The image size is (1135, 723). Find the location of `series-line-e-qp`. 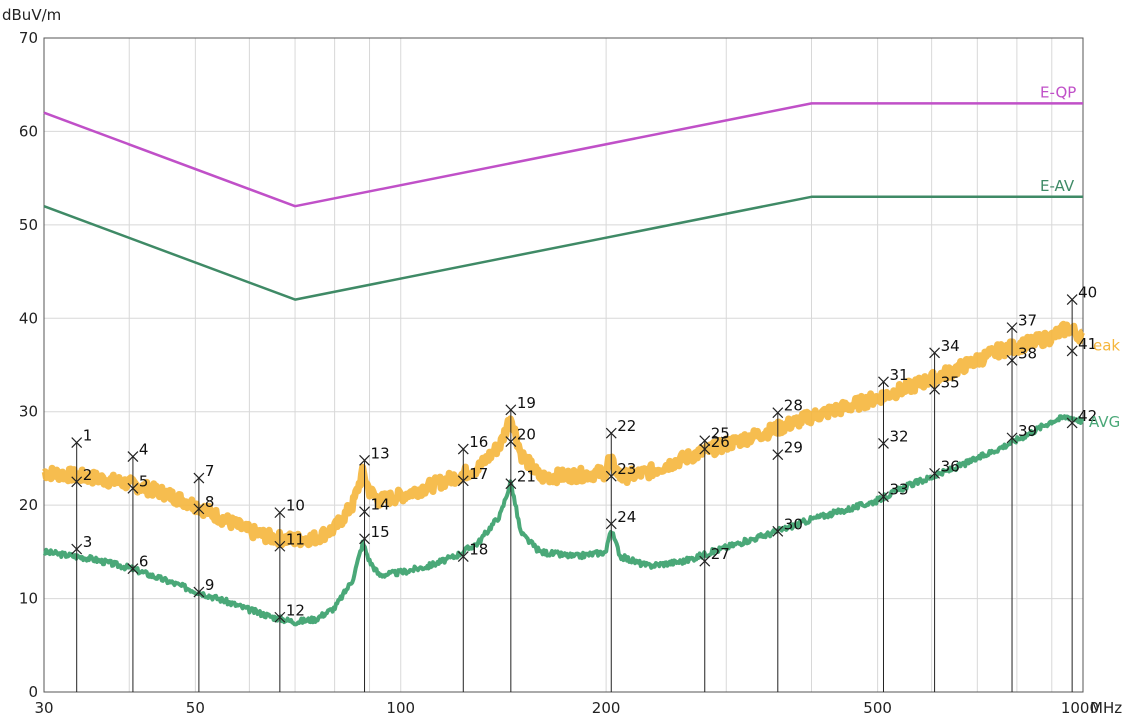

series-line-e-qp is located at coordinates (563, 155).